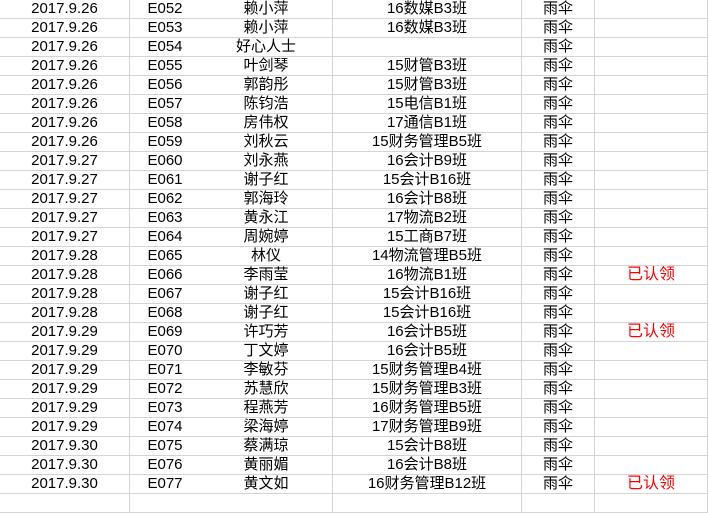 The width and height of the screenshot is (709, 513). What do you see at coordinates (165, 255) in the screenshot?
I see `cell-id: E065` at bounding box center [165, 255].